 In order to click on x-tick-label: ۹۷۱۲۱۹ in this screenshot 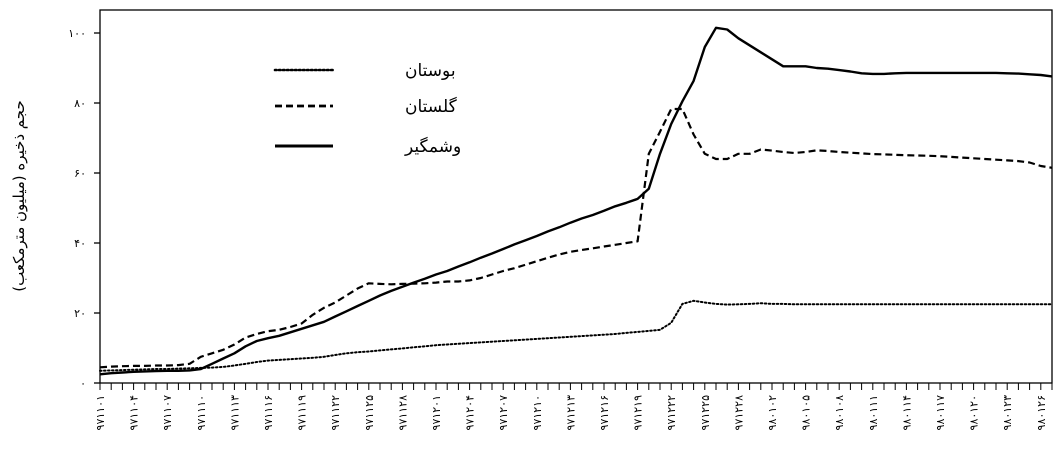, I will do `click(638, 413)`.